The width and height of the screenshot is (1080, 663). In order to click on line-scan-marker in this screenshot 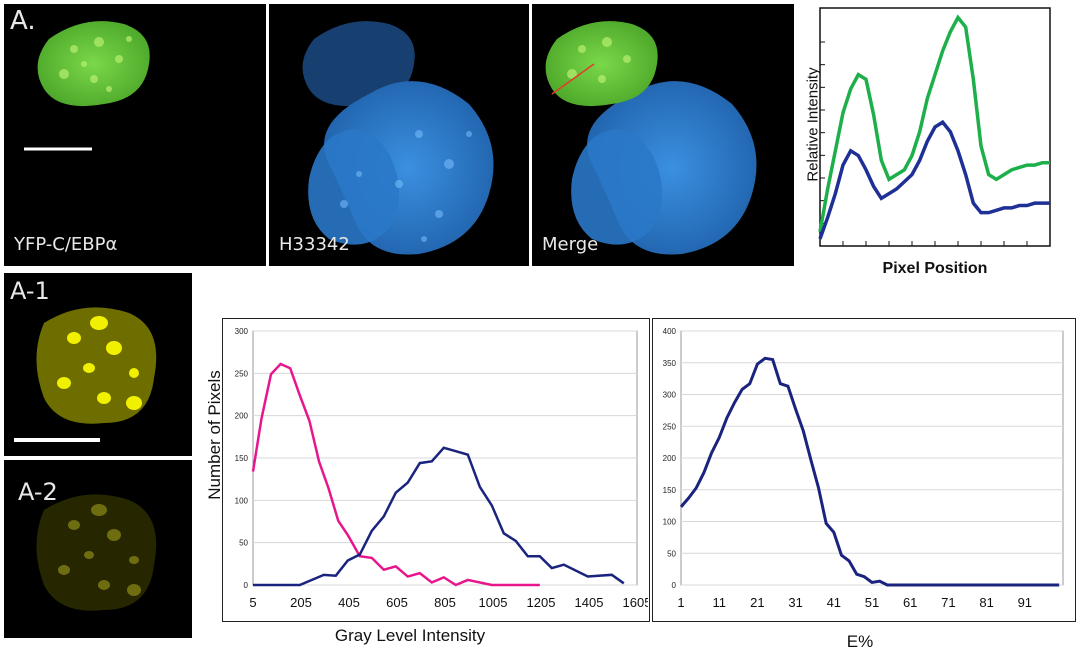, I will do `click(573, 79)`.